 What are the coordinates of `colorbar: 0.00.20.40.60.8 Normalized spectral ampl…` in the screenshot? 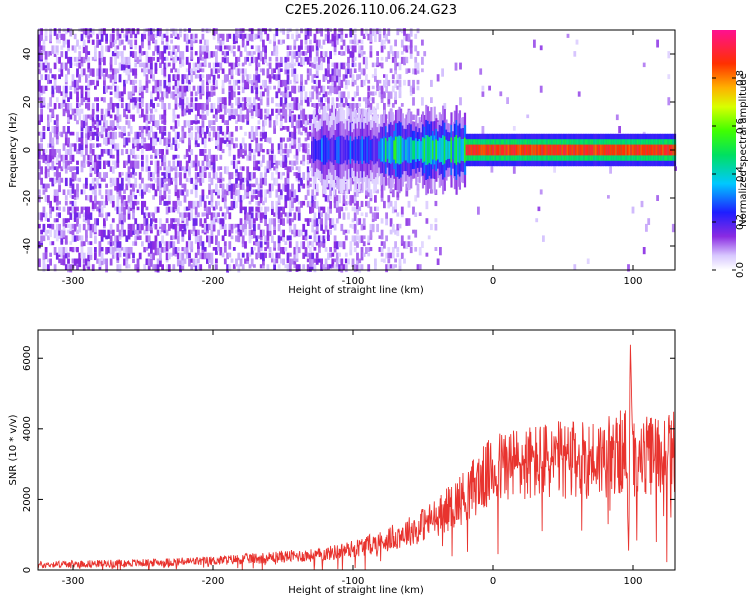 It's located at (730, 154).